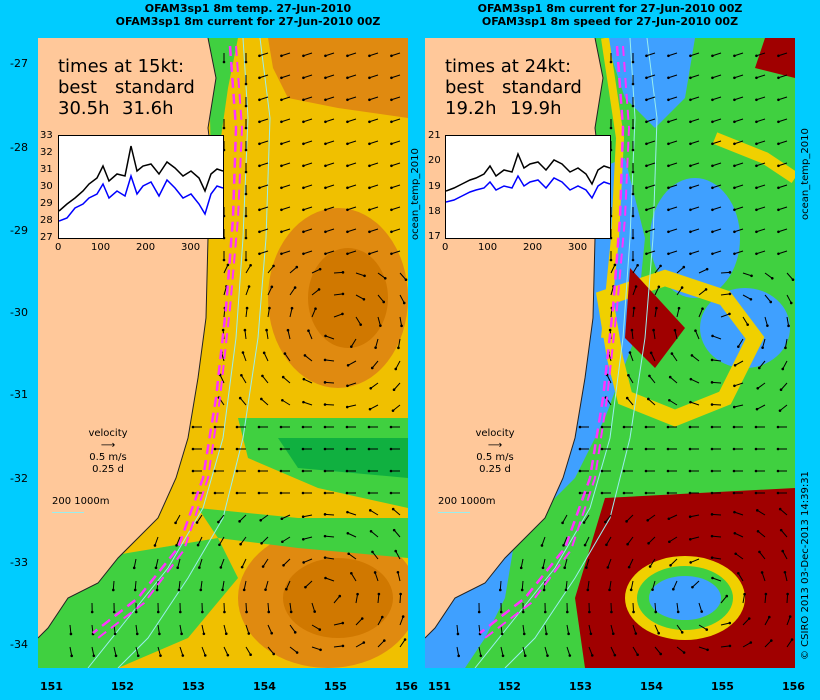 This screenshot has height=700, width=820. What do you see at coordinates (101, 247) in the screenshot?
I see `inset-xtick: 100` at bounding box center [101, 247].